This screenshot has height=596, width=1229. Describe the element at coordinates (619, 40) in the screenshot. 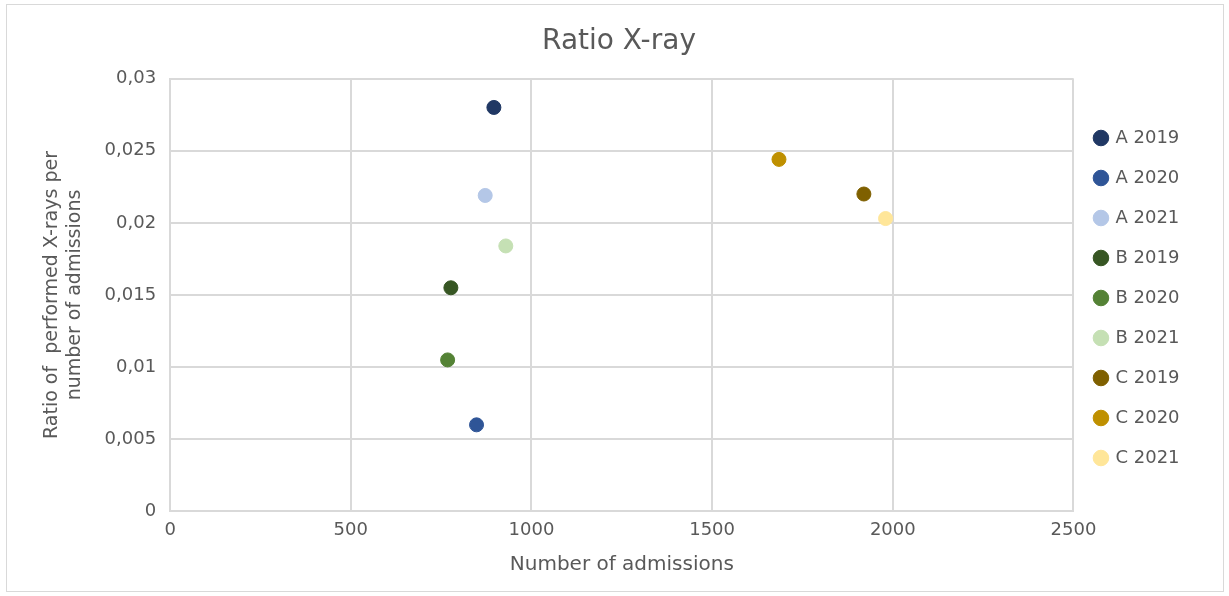

I see `chart-title: Ratio X-ray` at that location.